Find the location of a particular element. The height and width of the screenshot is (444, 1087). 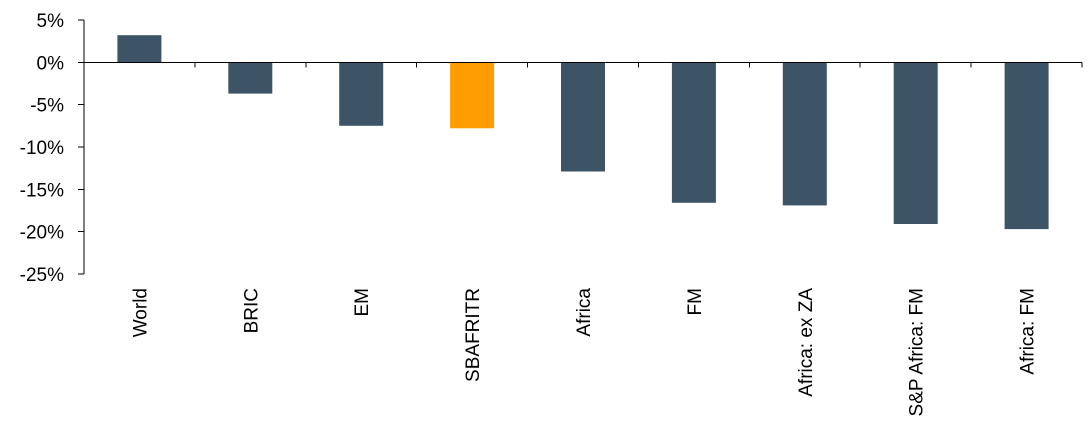

y-tick-label: -15% is located at coordinates (42, 190).